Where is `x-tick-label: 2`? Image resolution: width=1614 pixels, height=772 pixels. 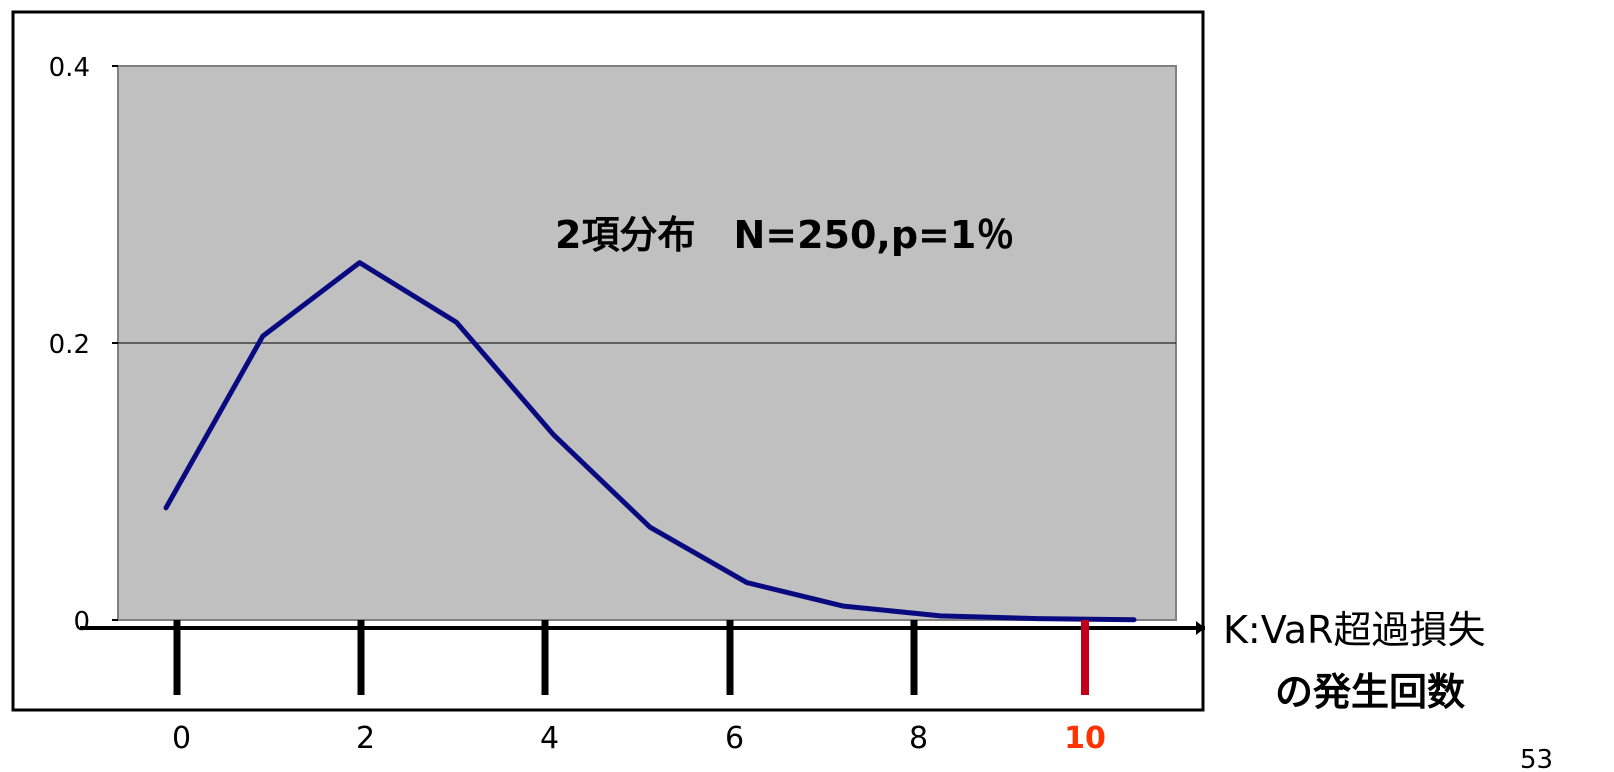
x-tick-label: 2 is located at coordinates (365, 738).